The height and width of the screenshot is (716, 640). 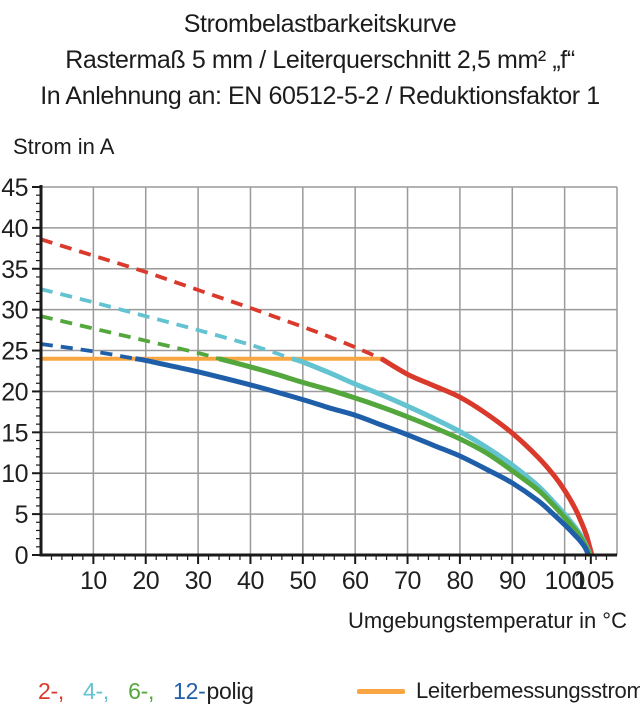 What do you see at coordinates (407, 581) in the screenshot?
I see `x-tick-label: 70` at bounding box center [407, 581].